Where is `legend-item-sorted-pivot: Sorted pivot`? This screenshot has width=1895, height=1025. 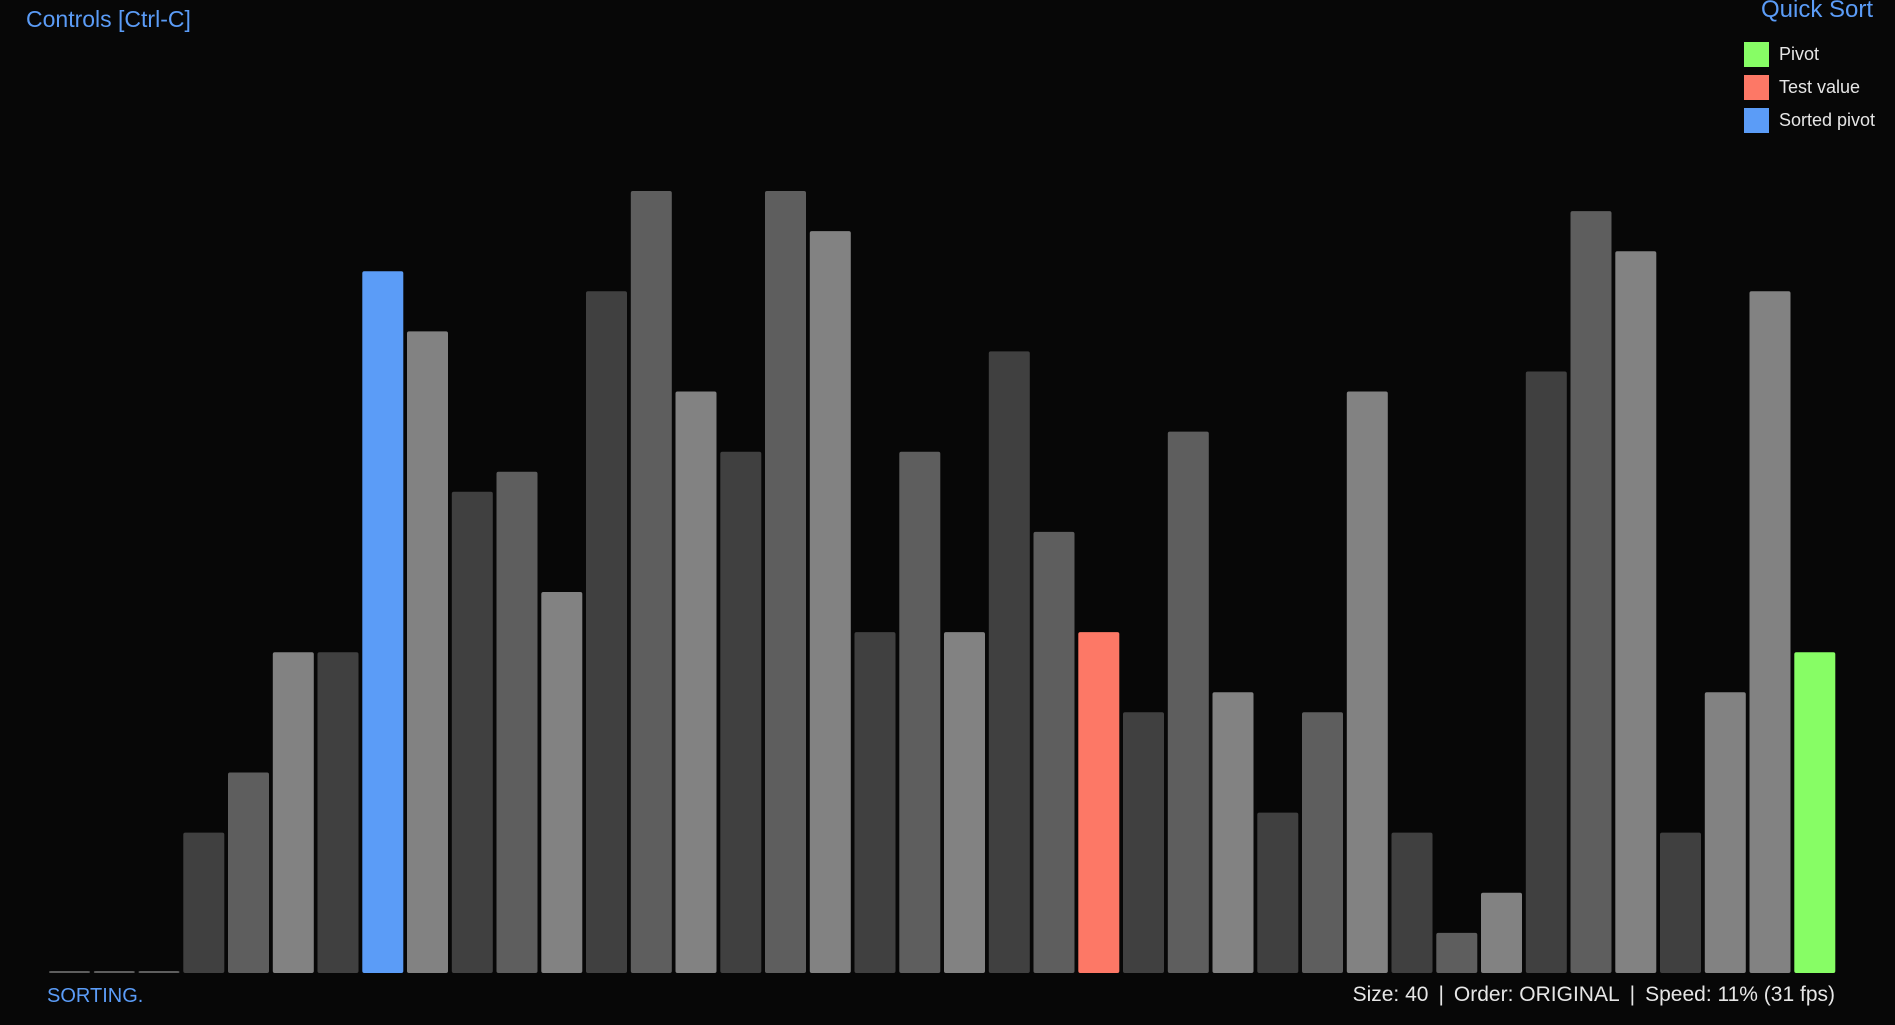
legend-item-sorted-pivot: Sorted pivot is located at coordinates (1809, 120).